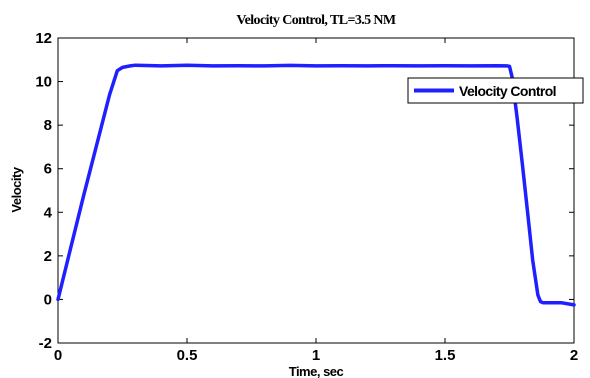  Describe the element at coordinates (445, 355) in the screenshot. I see `x-tick-label: 1.5` at that location.